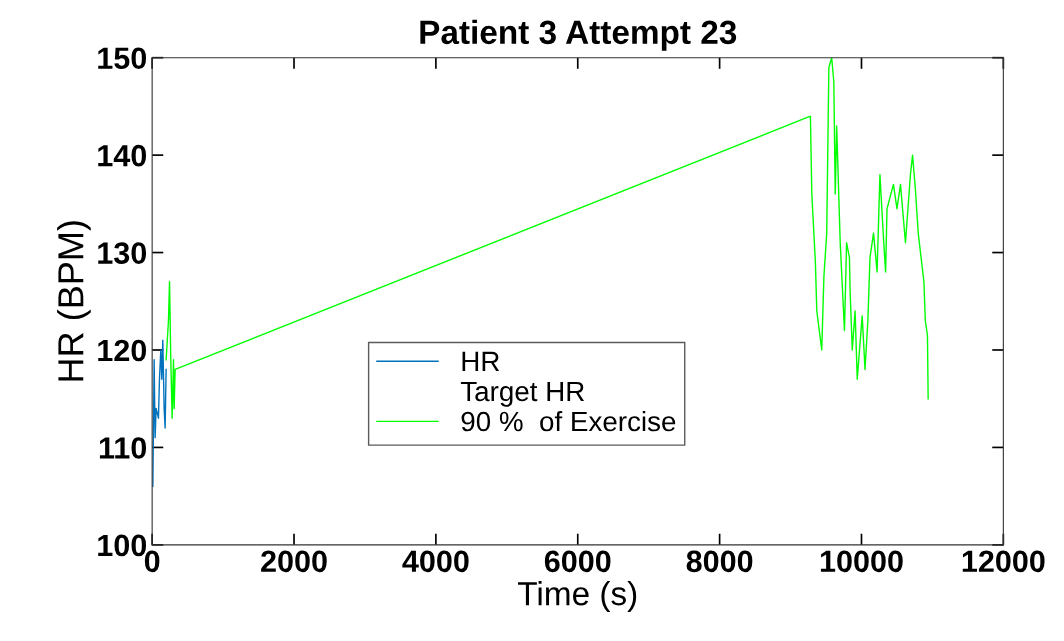 This screenshot has height=641, width=1064. What do you see at coordinates (568, 421) in the screenshot?
I see `legend-label: 90 % of Exercise` at bounding box center [568, 421].